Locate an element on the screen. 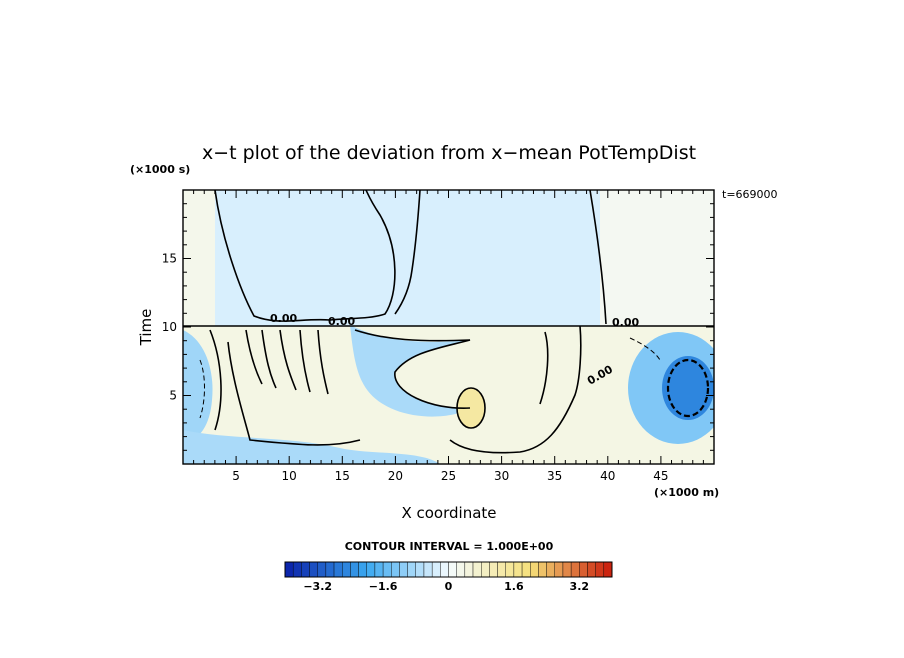  contour-label-1: 0.00 is located at coordinates (283, 318).